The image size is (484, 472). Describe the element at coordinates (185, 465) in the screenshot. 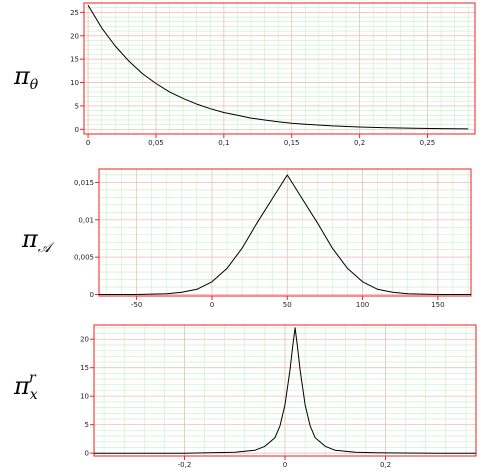

I see `x-tick-label: -0,2` at that location.